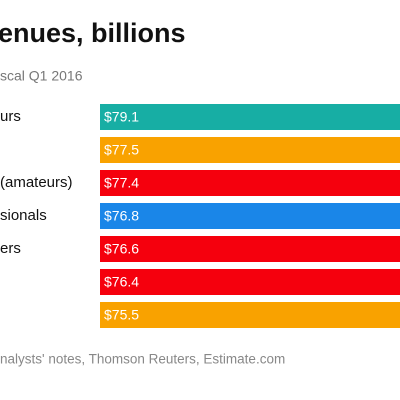 Image resolution: width=400 pixels, height=400 pixels. I want to click on value-label: $76.6, so click(121, 249).